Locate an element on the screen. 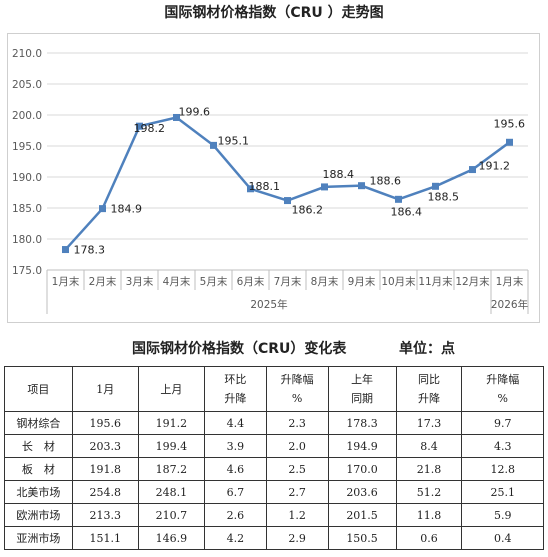  table-cell: 4.3 is located at coordinates (502, 446).